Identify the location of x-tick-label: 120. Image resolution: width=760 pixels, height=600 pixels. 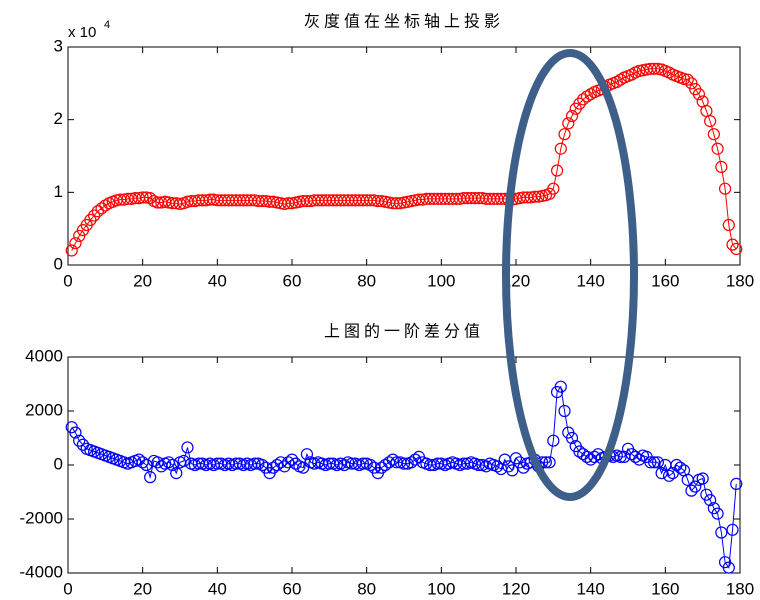
(516, 588).